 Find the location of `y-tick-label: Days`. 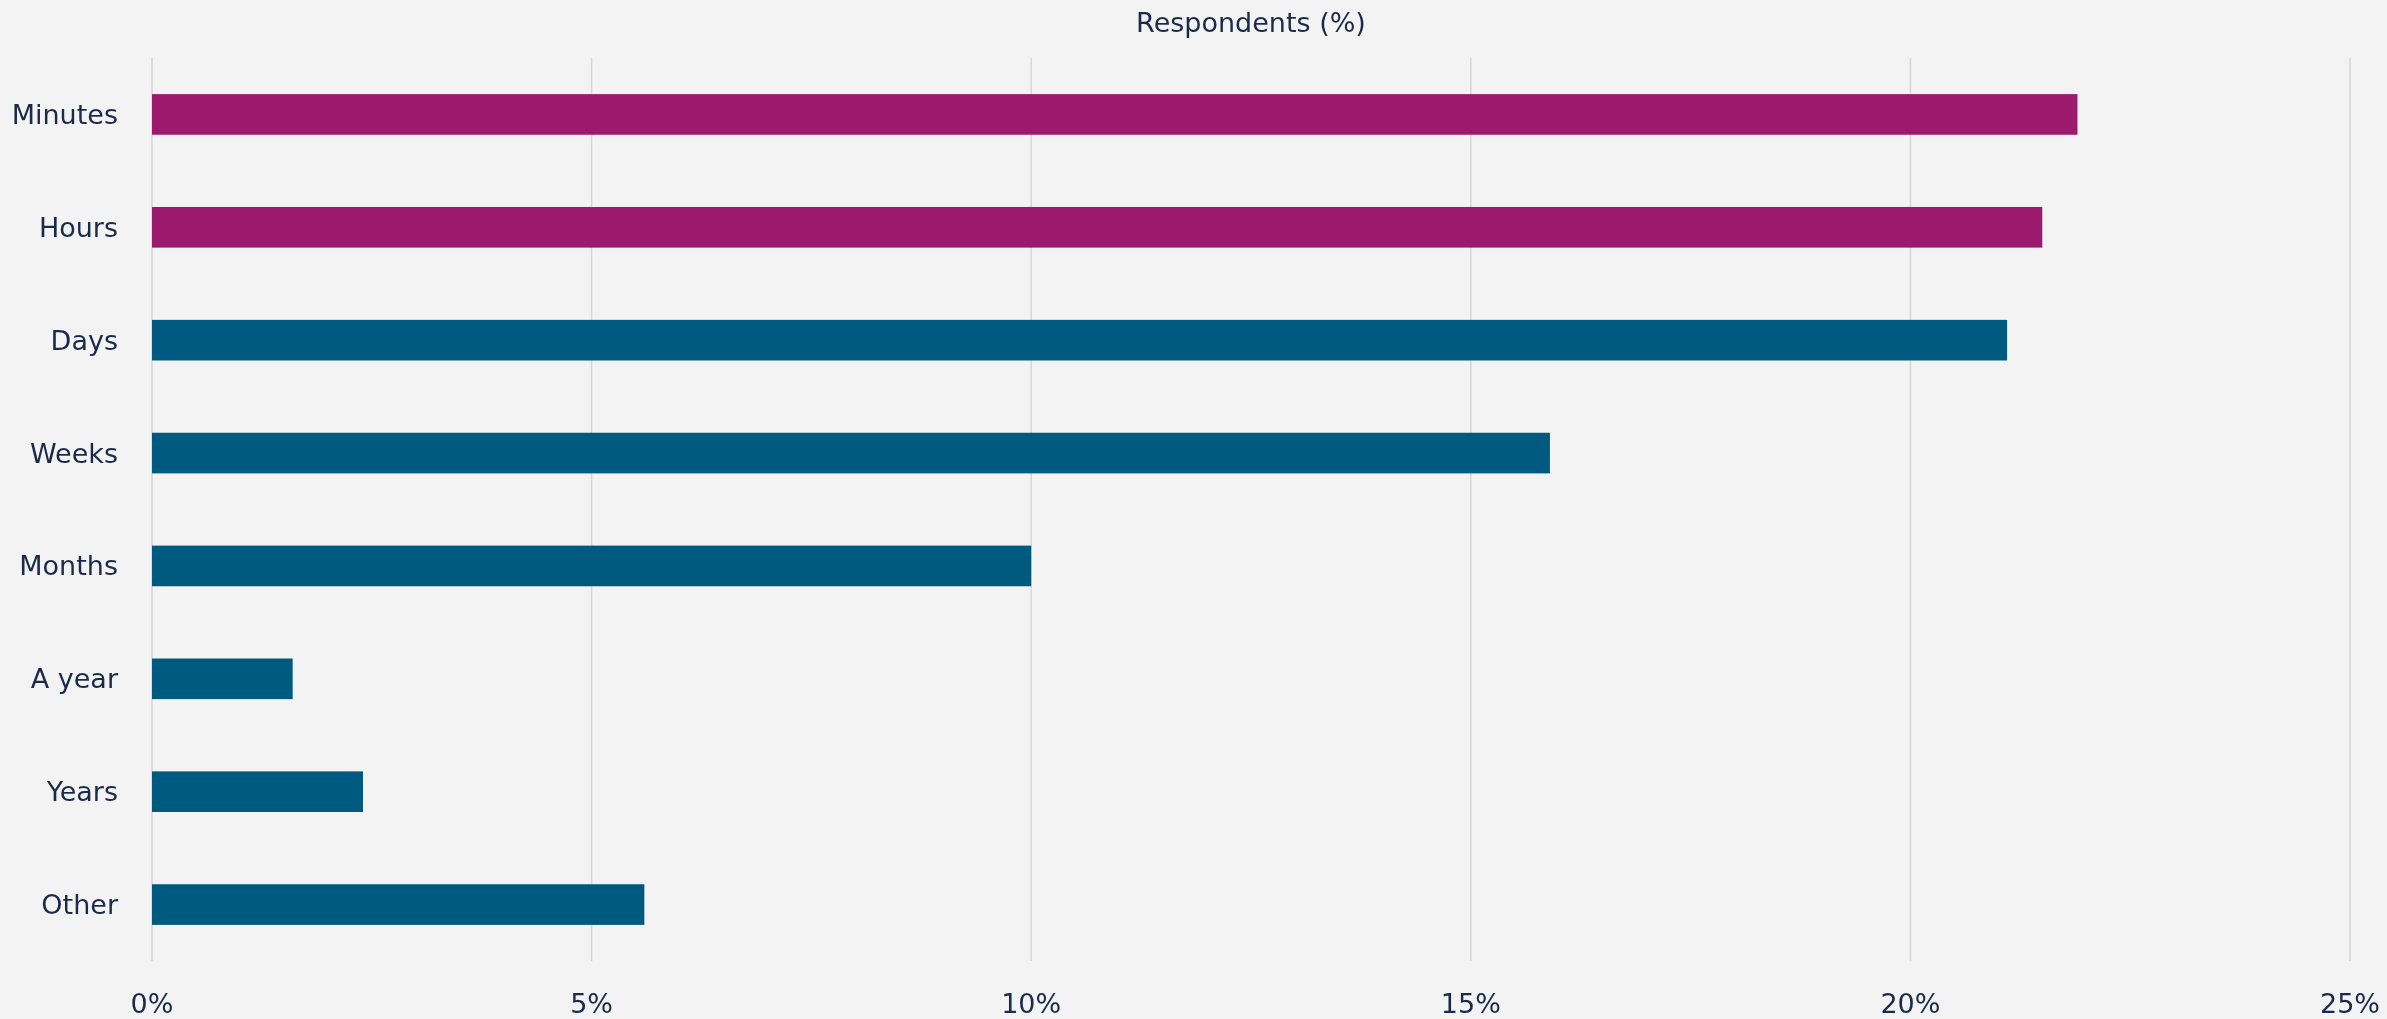

y-tick-label: Days is located at coordinates (84, 340).